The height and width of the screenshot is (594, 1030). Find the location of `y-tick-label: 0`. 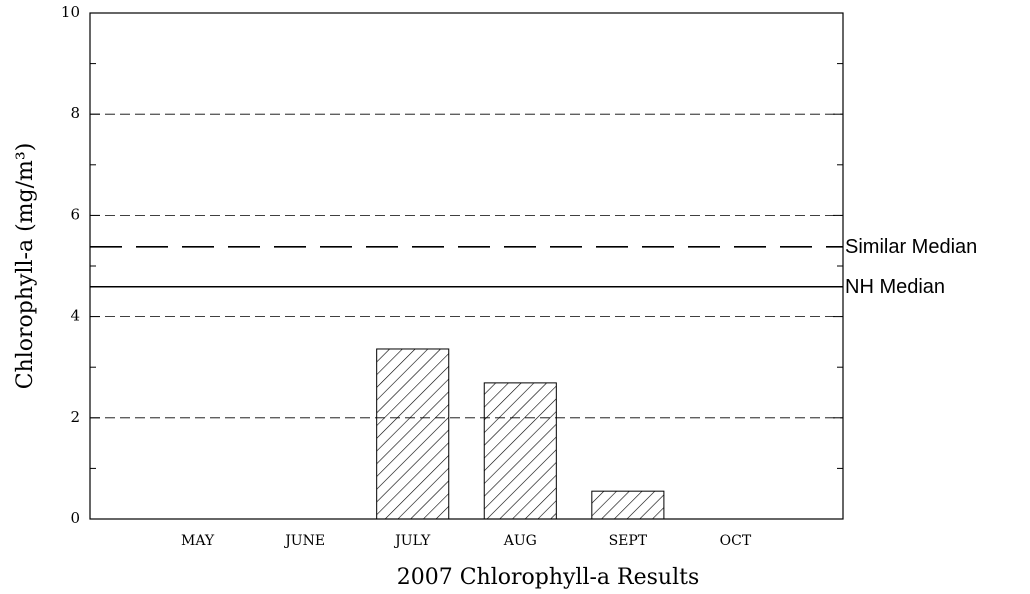

y-tick-label: 0 is located at coordinates (75, 518).